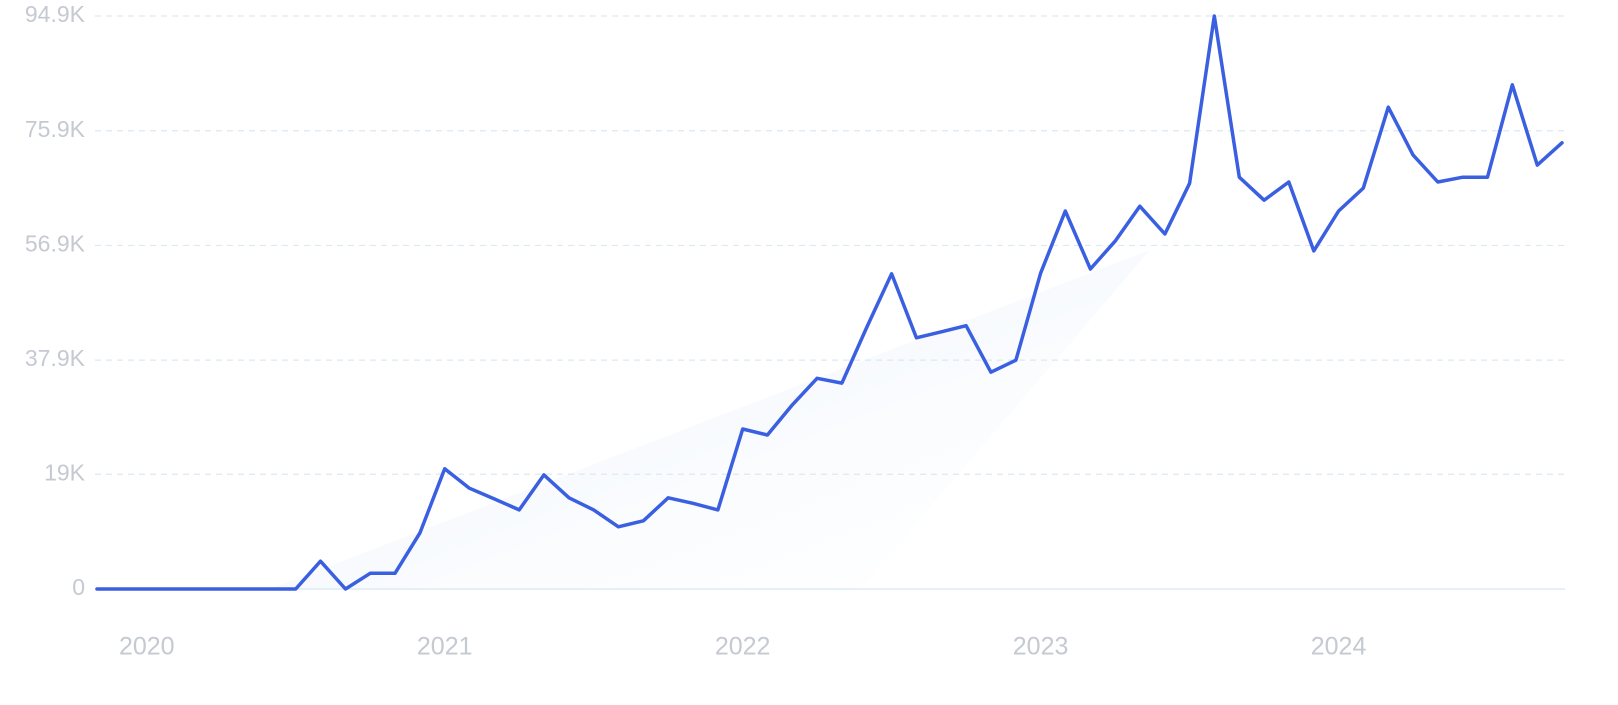 This screenshot has height=705, width=1618. What do you see at coordinates (55, 129) in the screenshot?
I see `y-tick-label: 75.9K` at bounding box center [55, 129].